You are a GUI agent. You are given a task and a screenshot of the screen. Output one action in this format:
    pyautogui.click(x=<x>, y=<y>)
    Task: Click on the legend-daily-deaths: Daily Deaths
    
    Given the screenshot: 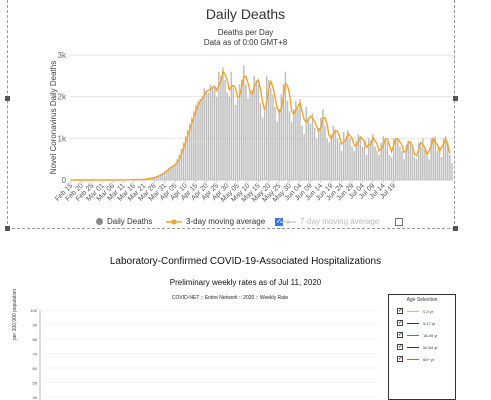 What is the action you would take?
    pyautogui.click(x=124, y=221)
    